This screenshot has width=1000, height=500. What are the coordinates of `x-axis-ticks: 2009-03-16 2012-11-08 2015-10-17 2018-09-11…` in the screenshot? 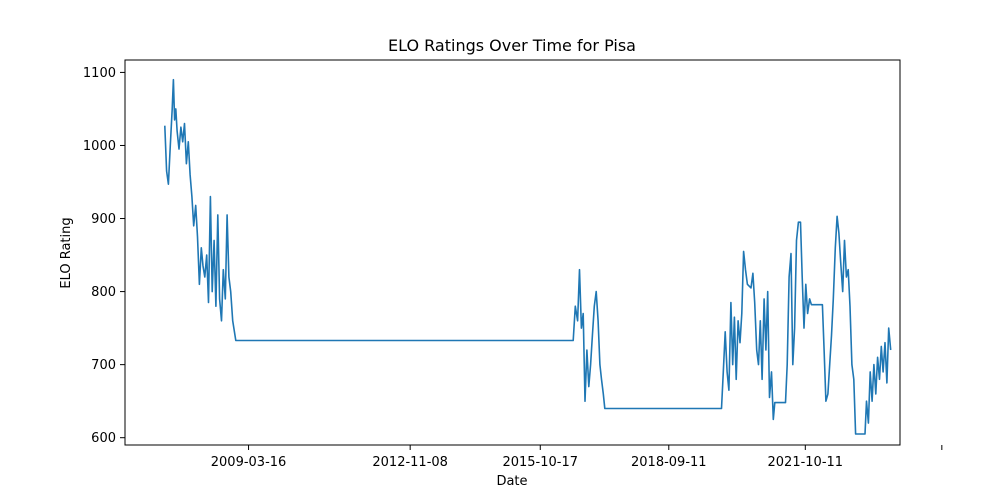 It's located at (577, 457).